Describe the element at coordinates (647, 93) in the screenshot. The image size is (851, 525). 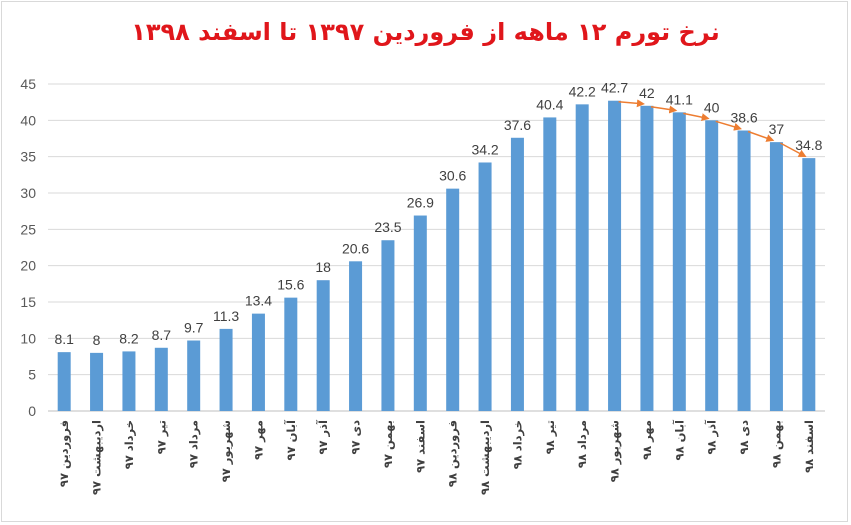
I see `data-label: 42` at that location.